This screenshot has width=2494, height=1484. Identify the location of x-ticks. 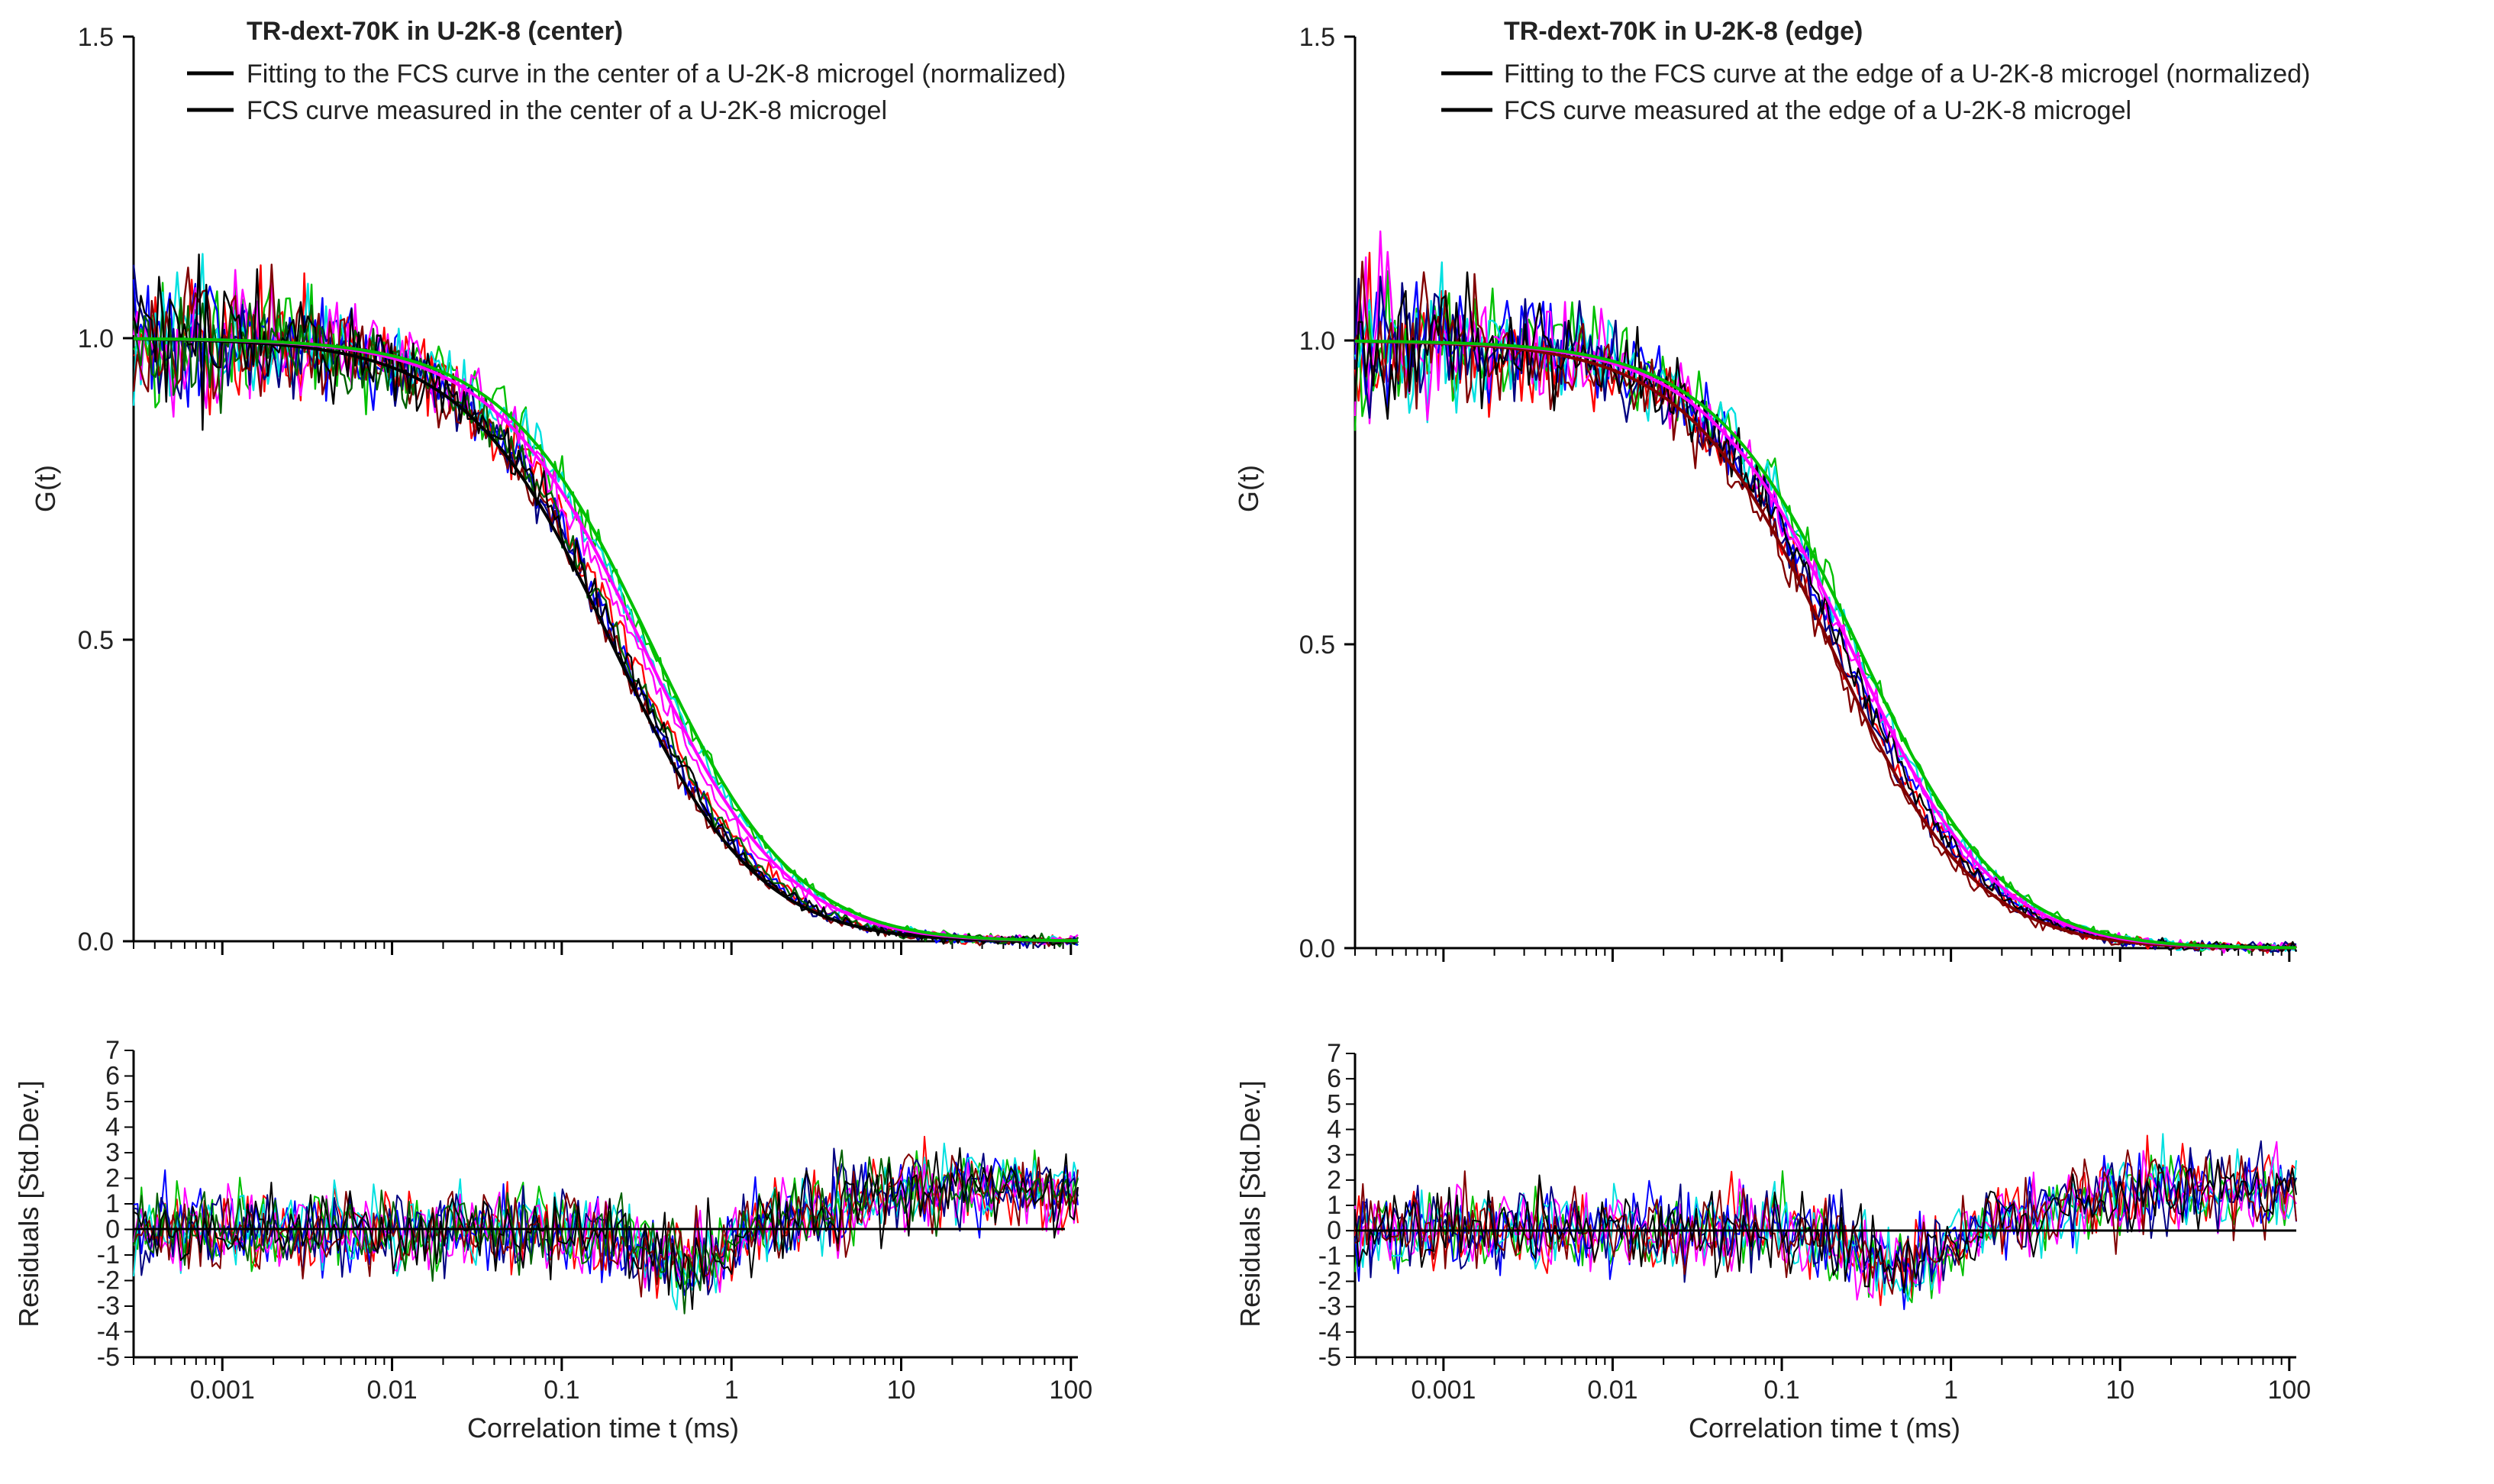
(603, 948).